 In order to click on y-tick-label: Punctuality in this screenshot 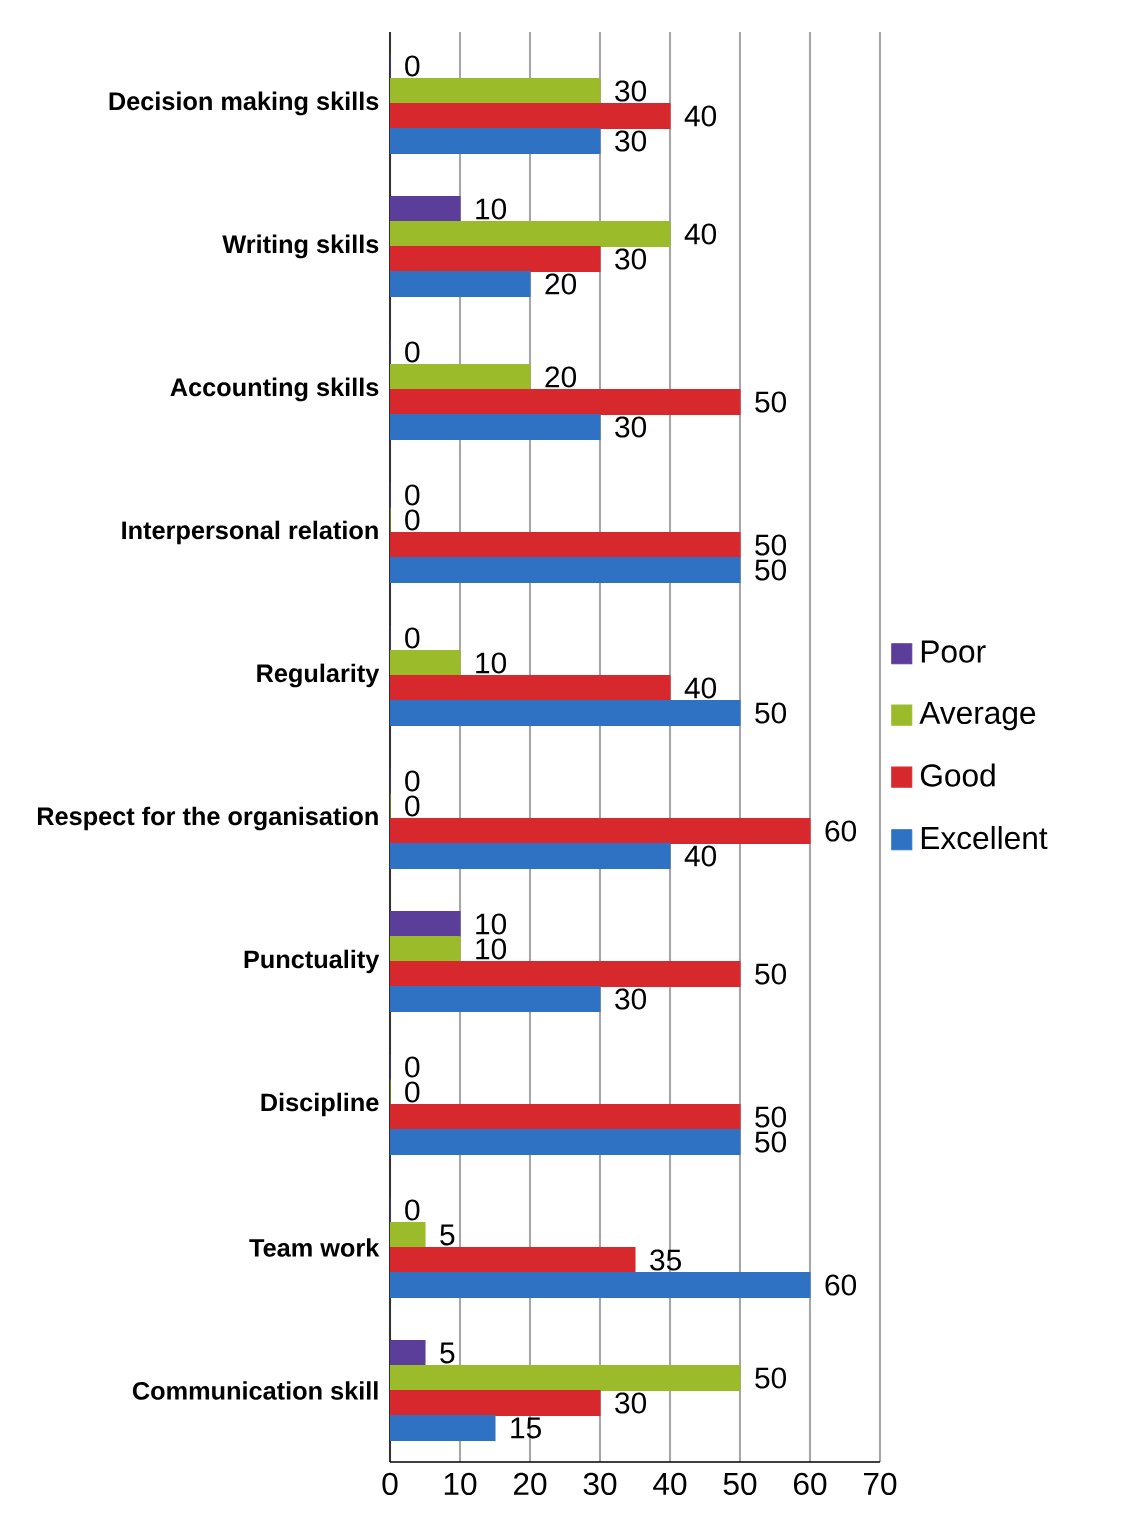, I will do `click(312, 961)`.